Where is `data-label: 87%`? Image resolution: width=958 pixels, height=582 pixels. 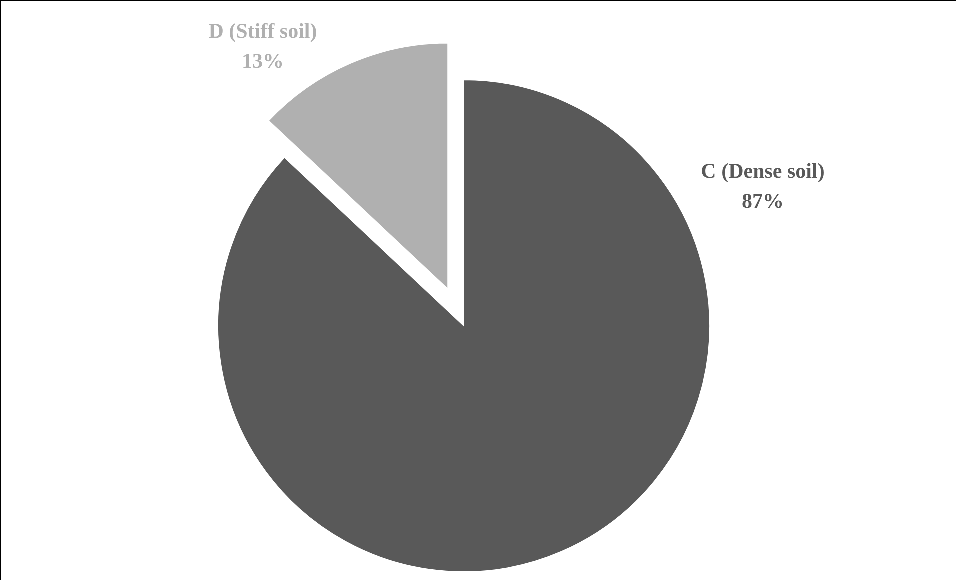
data-label: 87% is located at coordinates (763, 201).